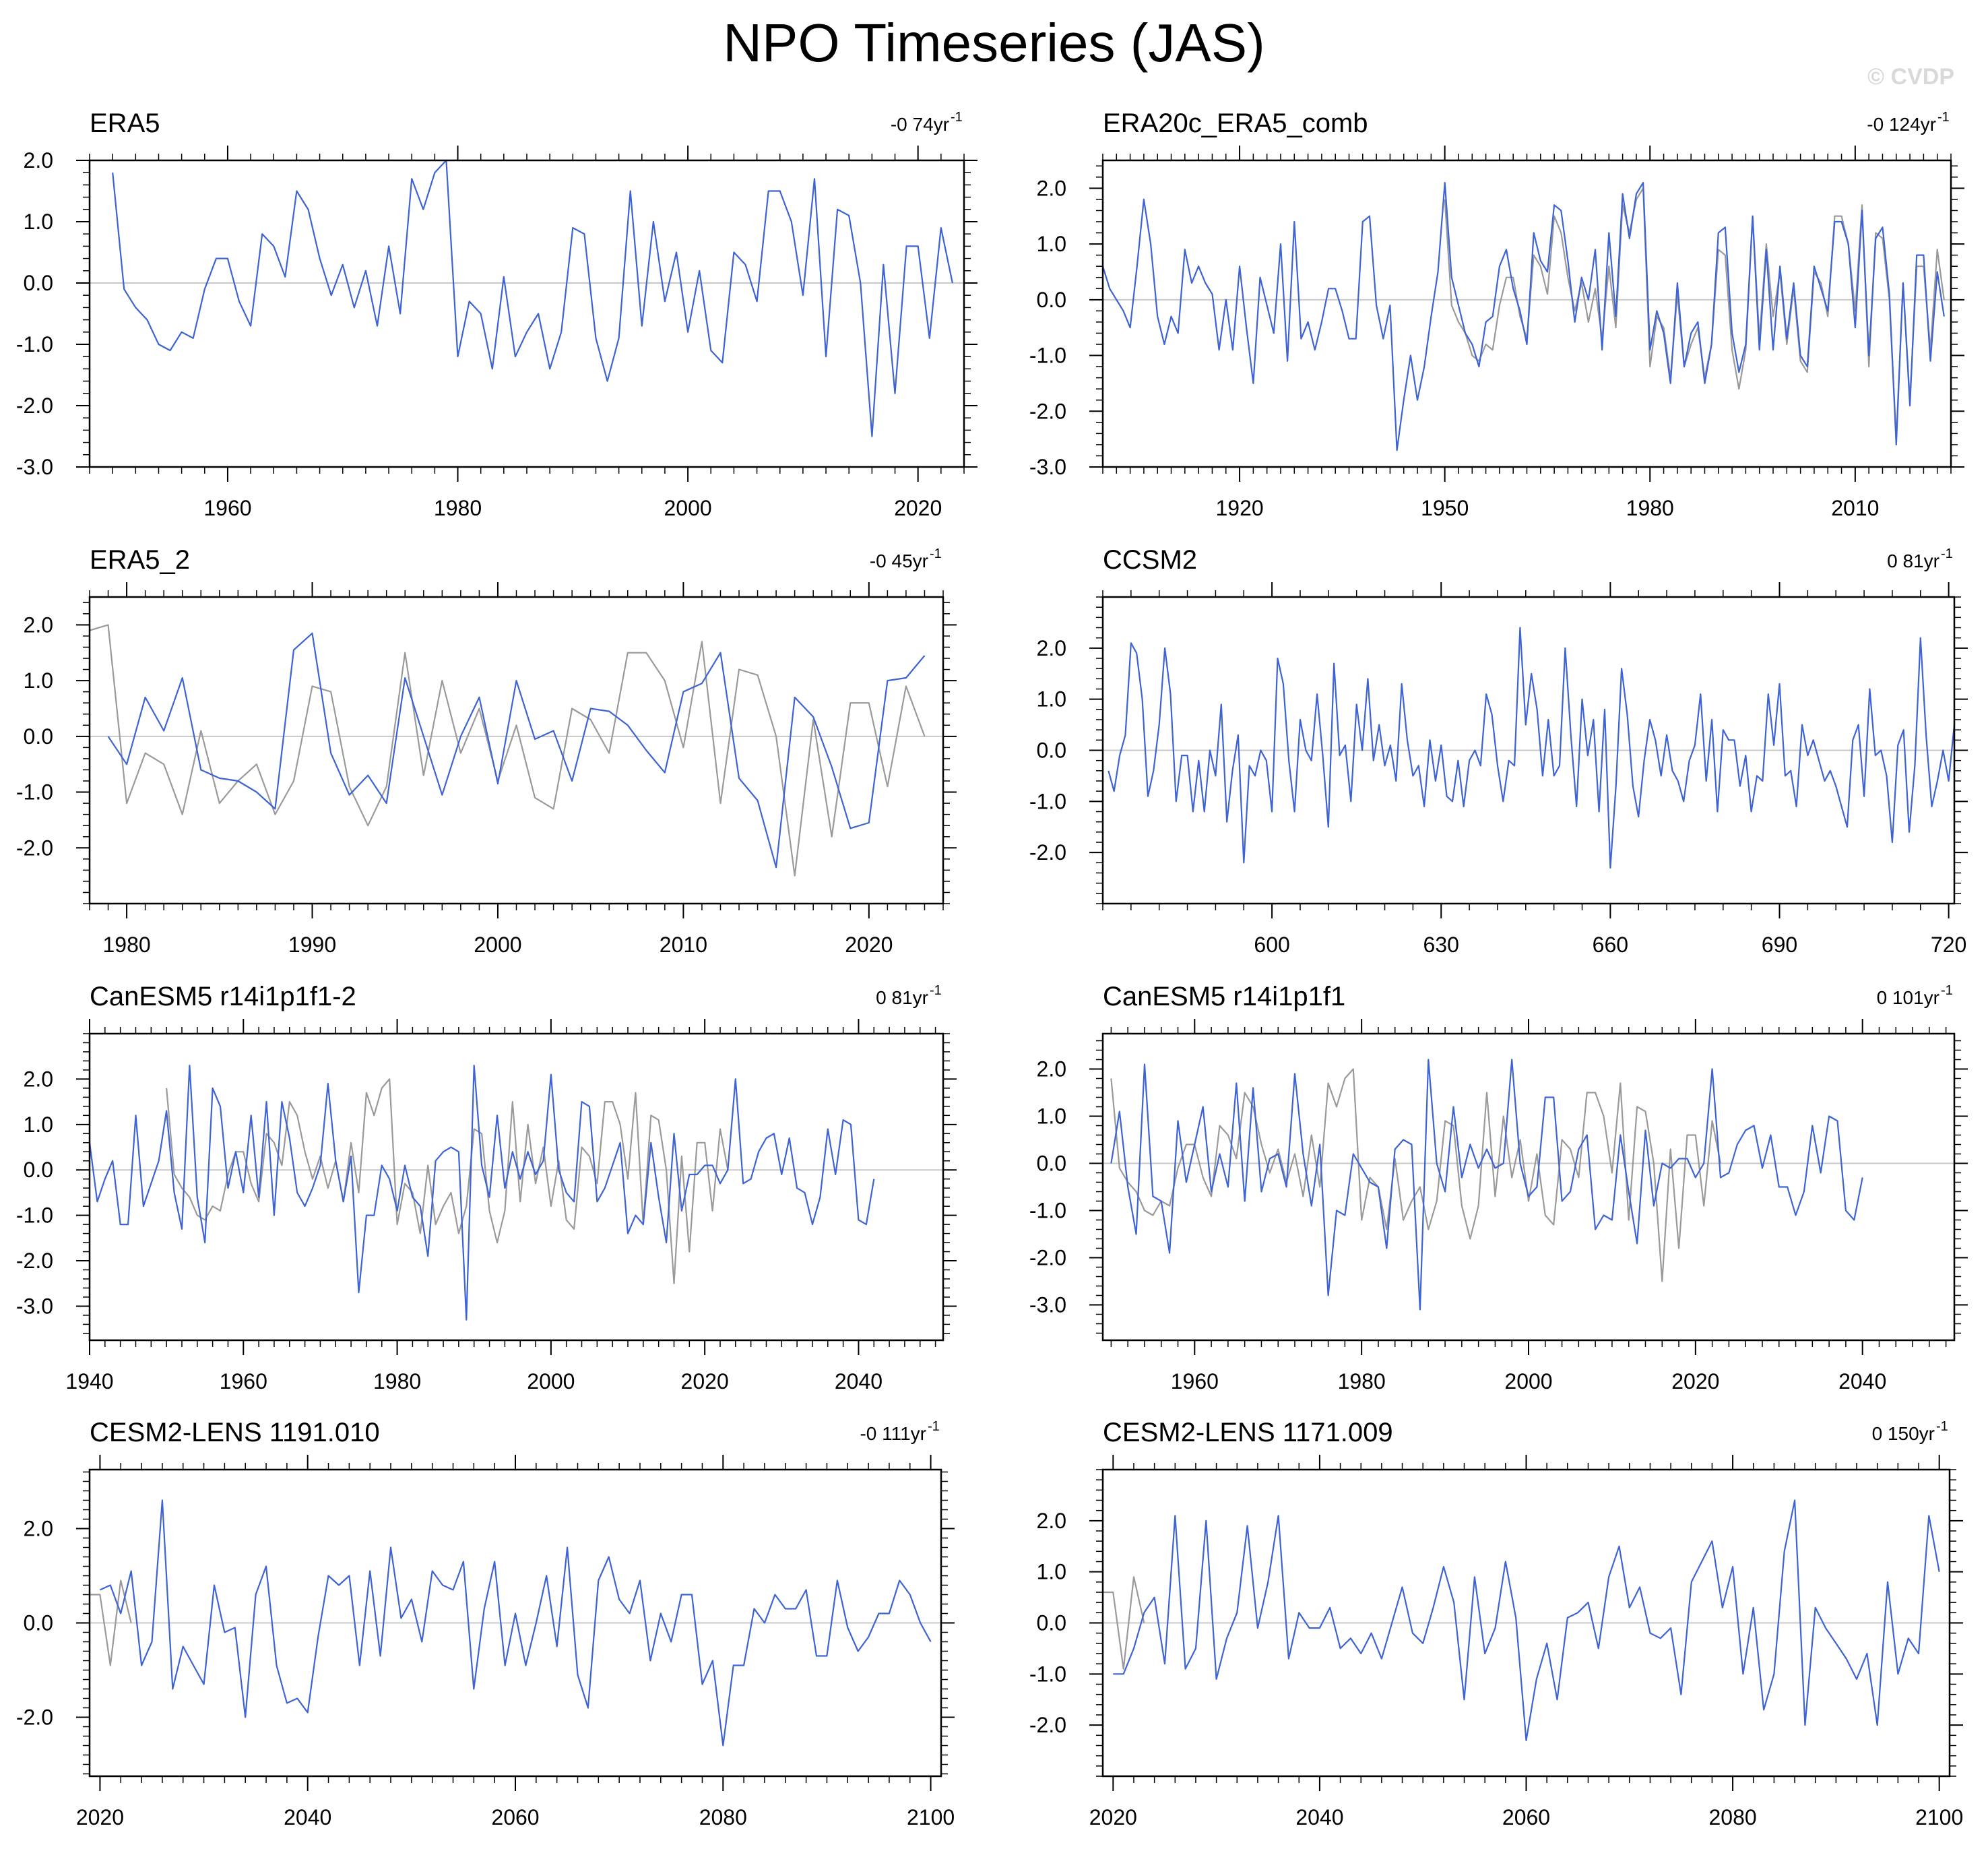 The image size is (1988, 1851). What do you see at coordinates (994, 43) in the screenshot?
I see `page-title: NPO Timeseries (JAS)` at bounding box center [994, 43].